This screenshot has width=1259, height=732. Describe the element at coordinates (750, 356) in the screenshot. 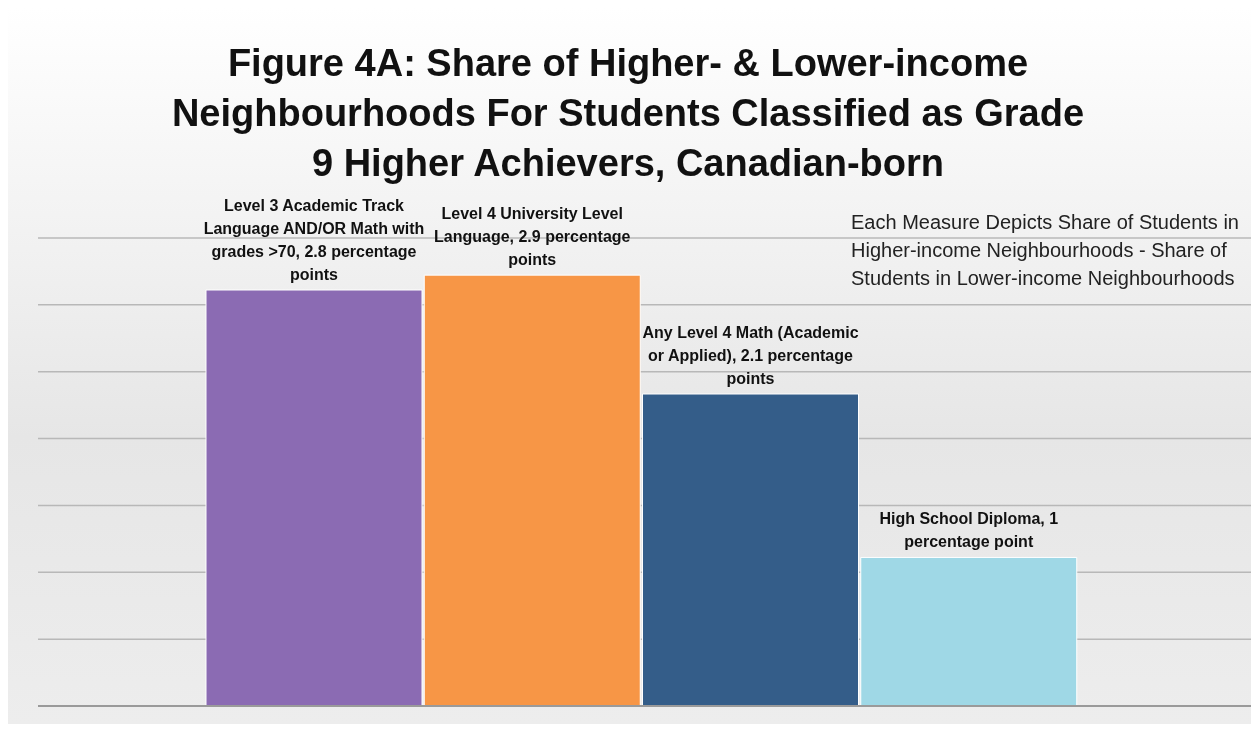

I see `data-label: Any Level 4 Math (Academic or Applied), 2.1 percentage points` at that location.